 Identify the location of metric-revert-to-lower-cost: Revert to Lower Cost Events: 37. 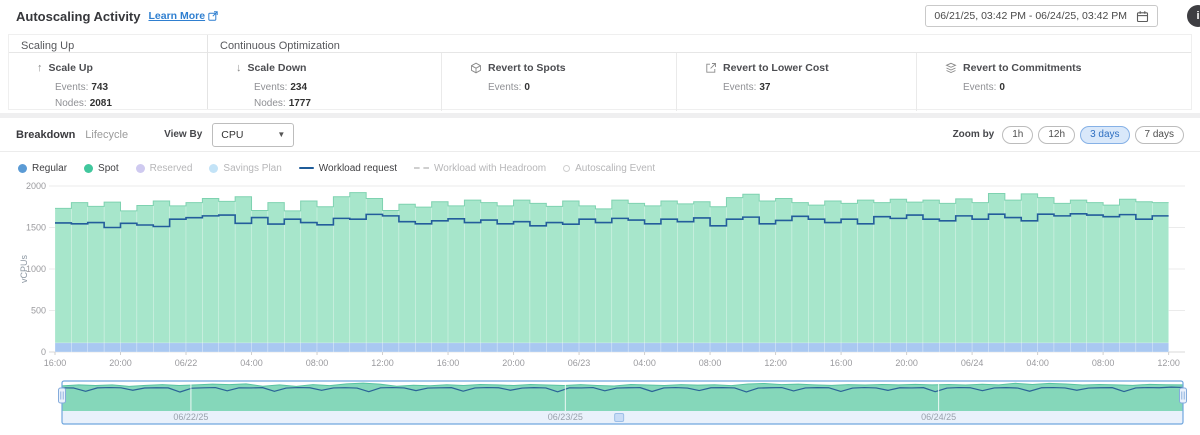
(796, 82).